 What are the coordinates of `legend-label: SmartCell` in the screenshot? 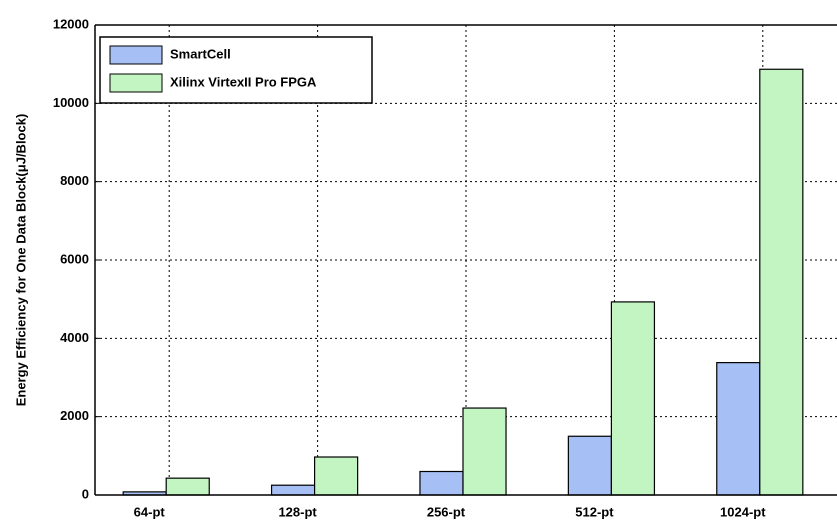 It's located at (200, 53).